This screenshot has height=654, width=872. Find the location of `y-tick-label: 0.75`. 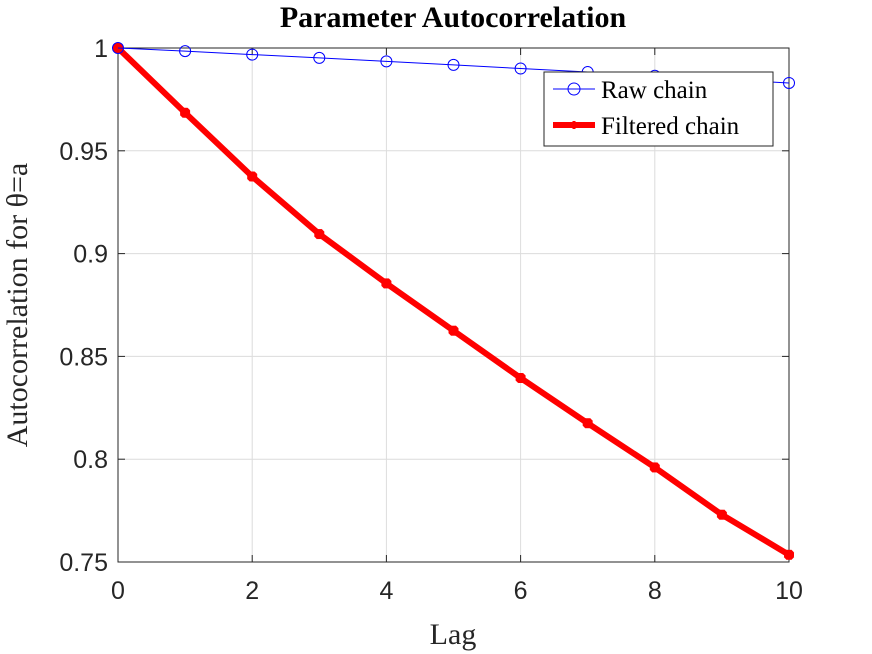

y-tick-label: 0.75 is located at coordinates (83, 563).